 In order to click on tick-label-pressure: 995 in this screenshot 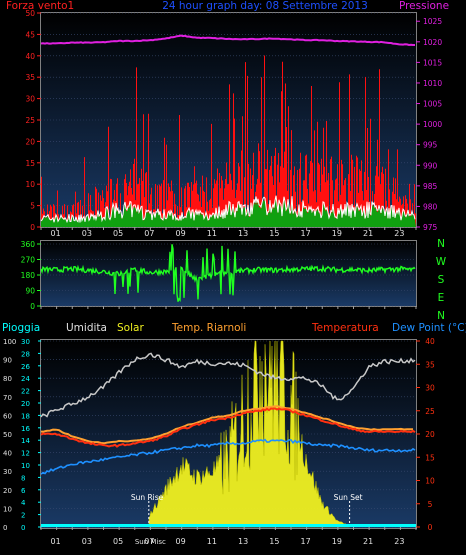, I will do `click(430, 145)`.